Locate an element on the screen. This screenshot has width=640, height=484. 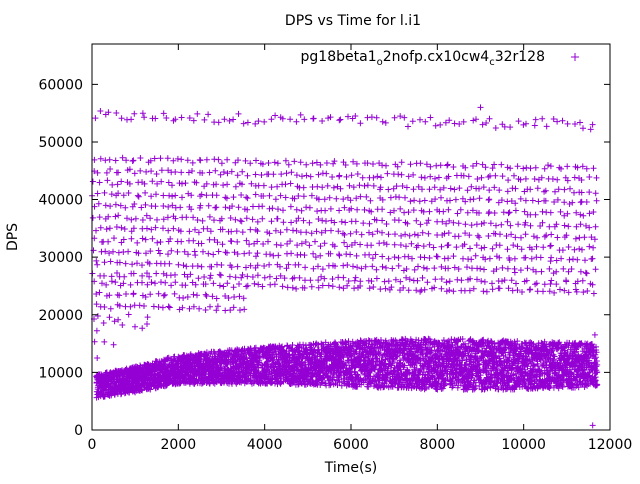
x-tick-label: 12000 is located at coordinates (610, 445).